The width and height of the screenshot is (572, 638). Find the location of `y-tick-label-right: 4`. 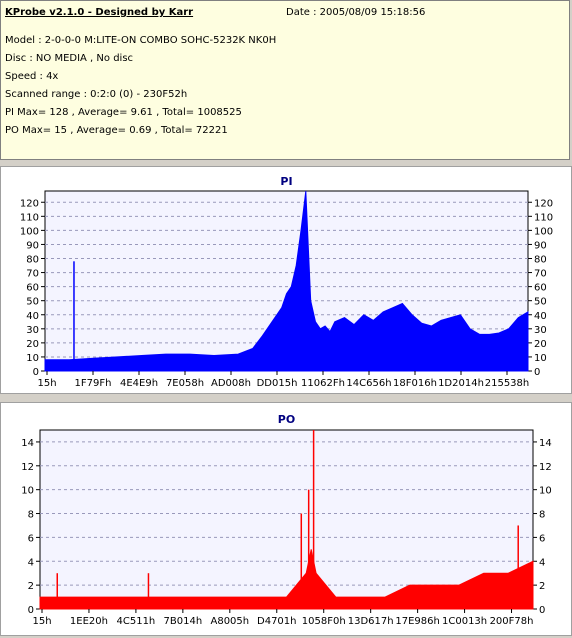

y-tick-label-right: 4 is located at coordinates (542, 562).